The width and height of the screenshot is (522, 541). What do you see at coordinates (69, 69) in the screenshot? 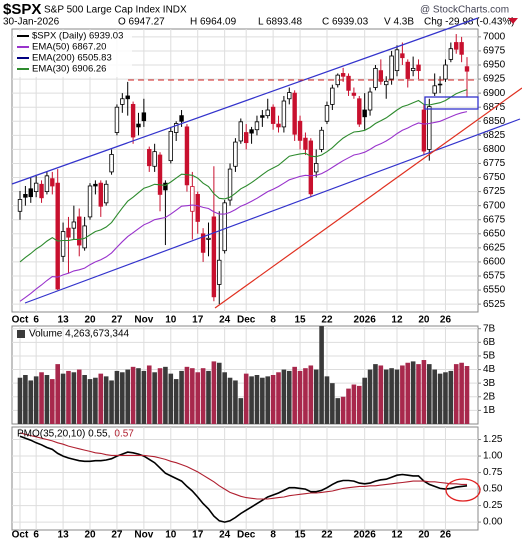
I see `legend-label: EMA(30) 6906.26` at bounding box center [69, 69].